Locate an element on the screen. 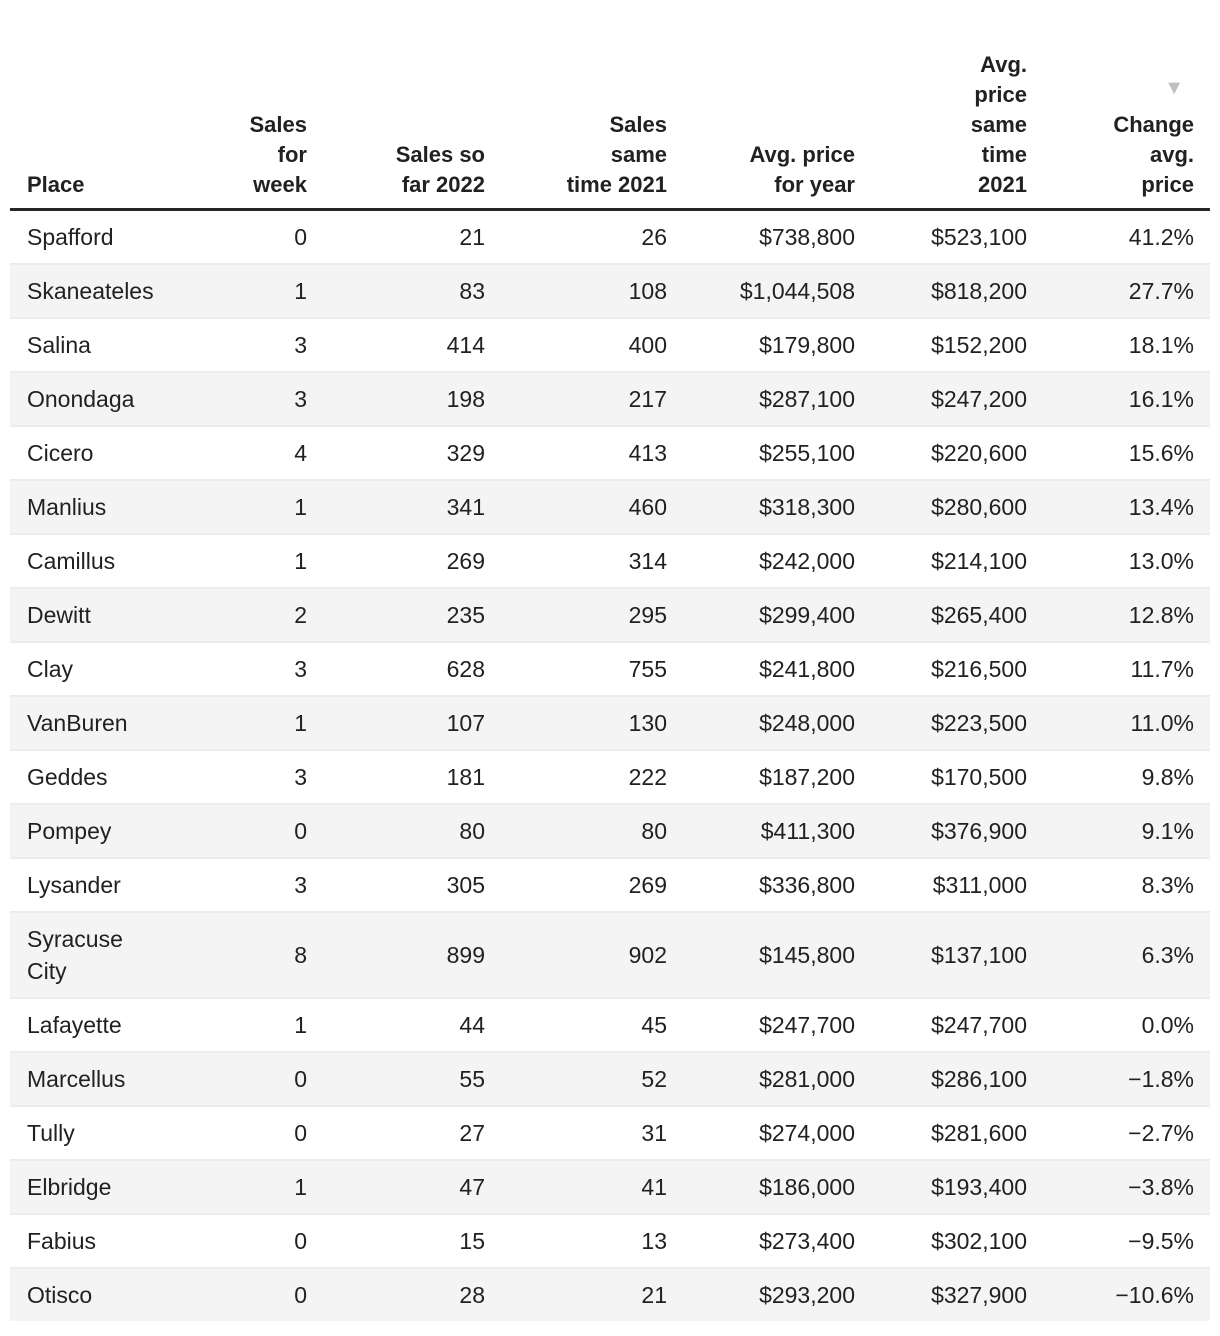  sales_same_time_2021-cell: 217 is located at coordinates (590, 398).